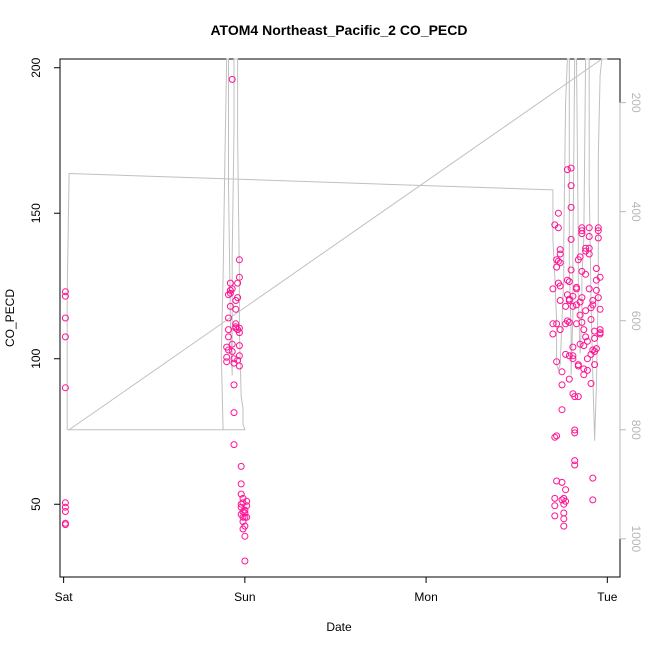 This screenshot has height=650, width=650. I want to click on chart-title: ATOM4 Northeast_Pacific_2 CO_PECD, so click(338, 30).